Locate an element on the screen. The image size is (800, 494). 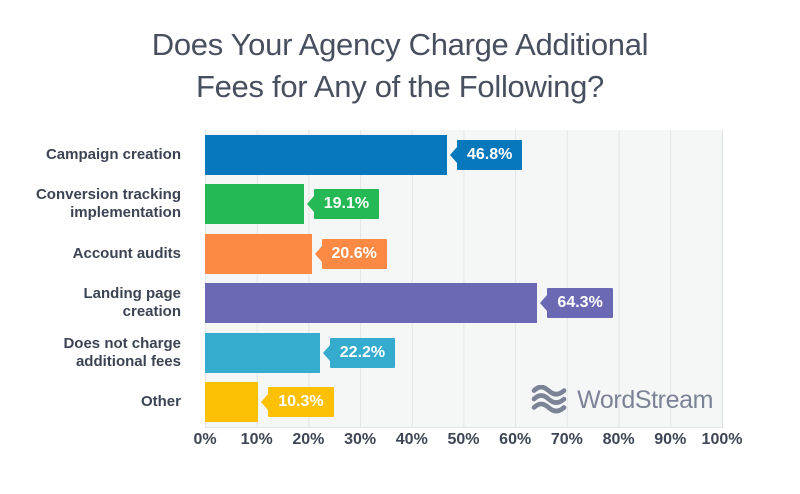
category-label: Account audits is located at coordinates (126, 253).